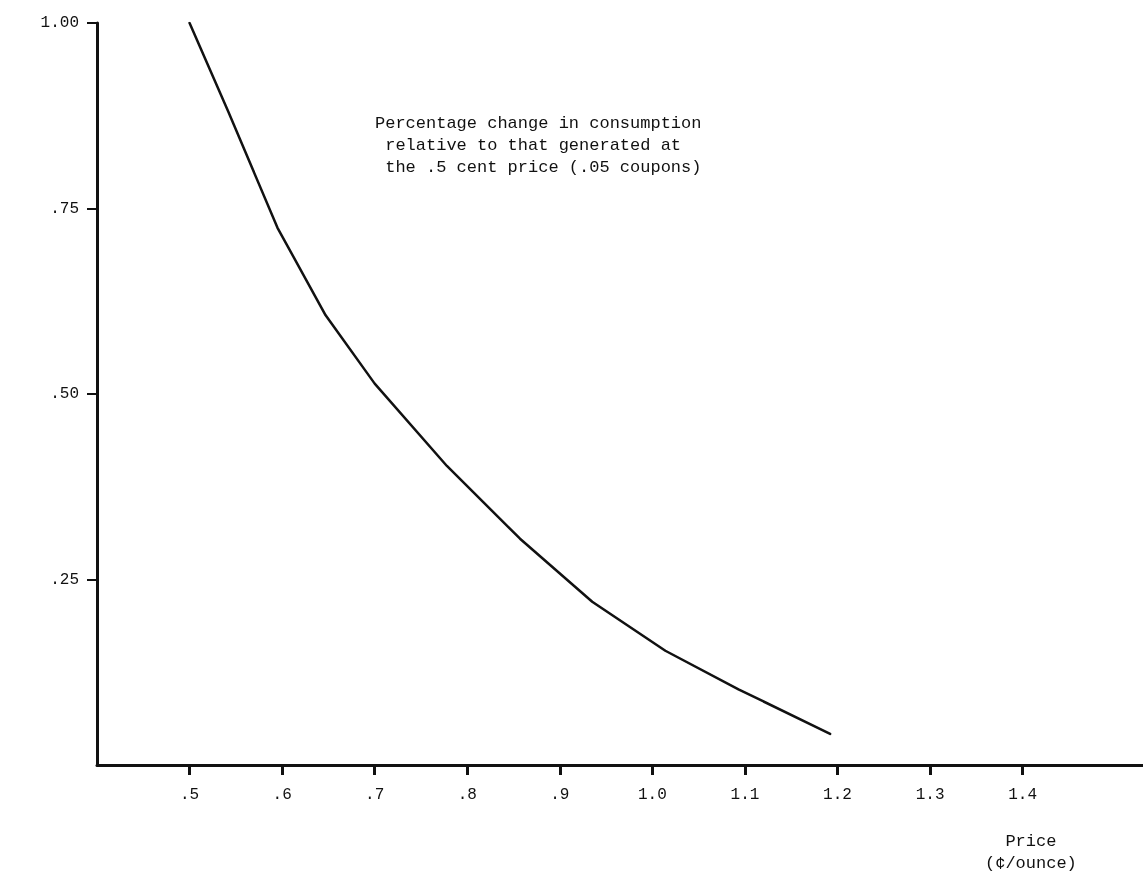 This screenshot has height=889, width=1143. What do you see at coordinates (652, 795) in the screenshot?
I see `x-tick-label: 1.0` at bounding box center [652, 795].